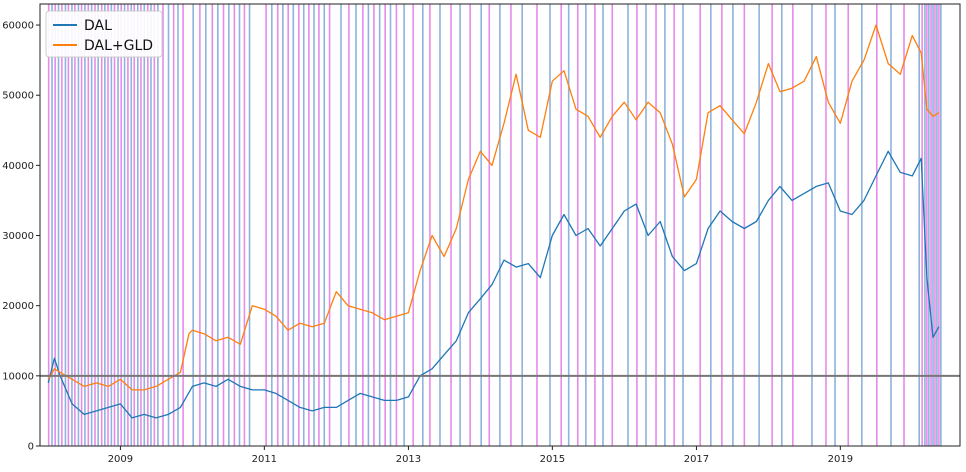  What do you see at coordinates (120, 459) in the screenshot?
I see `x-tick-label: 2009` at bounding box center [120, 459].